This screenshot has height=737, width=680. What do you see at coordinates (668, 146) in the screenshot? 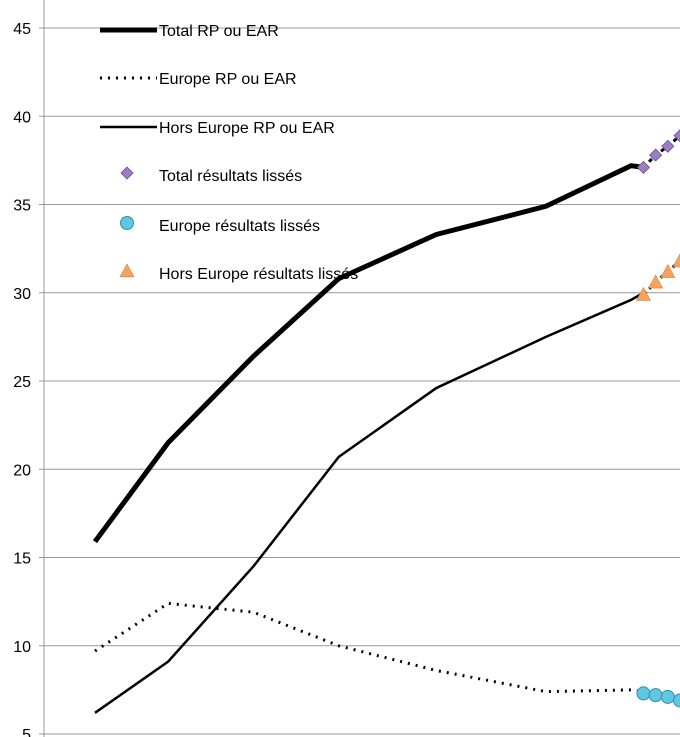
I see `point-total-resultats-lisses-2009` at bounding box center [668, 146].